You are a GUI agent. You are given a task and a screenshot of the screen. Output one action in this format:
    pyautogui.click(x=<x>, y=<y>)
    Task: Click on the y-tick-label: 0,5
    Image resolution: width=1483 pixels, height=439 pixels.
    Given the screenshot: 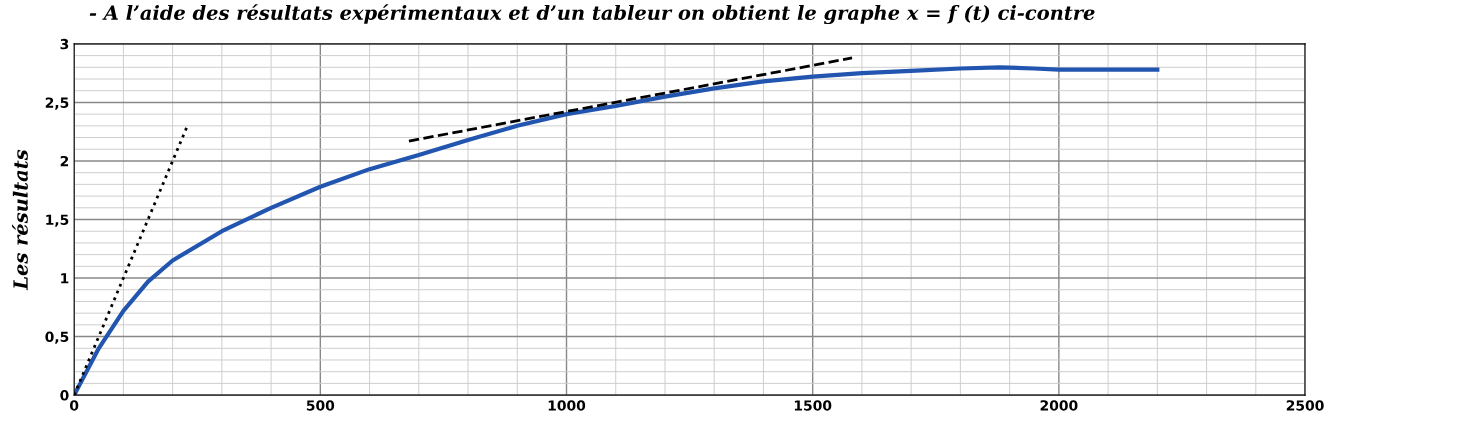 What is the action you would take?
    pyautogui.click(x=57, y=337)
    